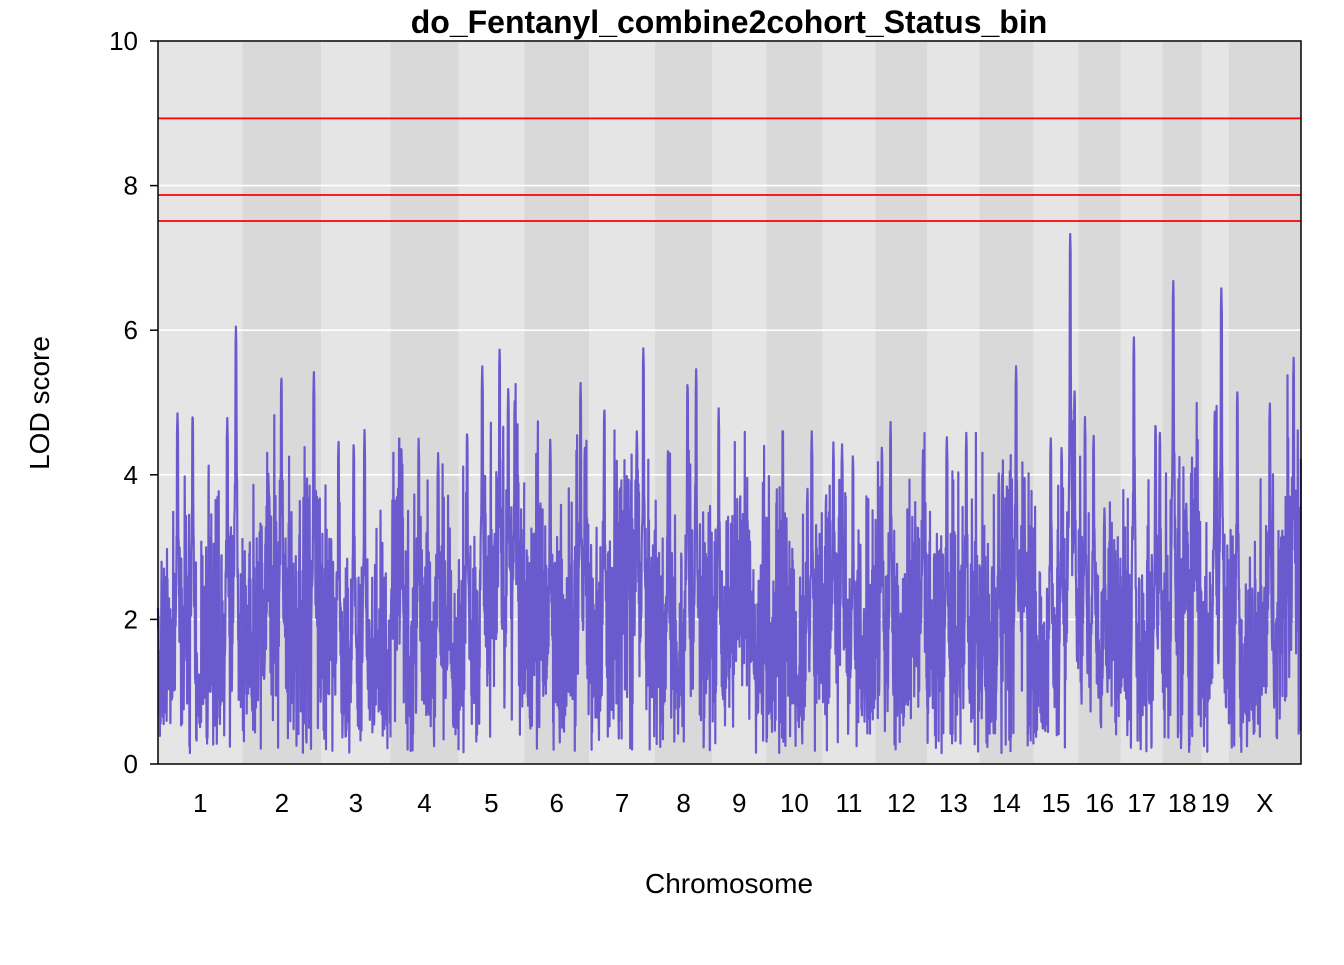 Image resolution: width=1344 pixels, height=965 pixels. What do you see at coordinates (424, 803) in the screenshot?
I see `x-tick-label-chr-4: 4` at bounding box center [424, 803].